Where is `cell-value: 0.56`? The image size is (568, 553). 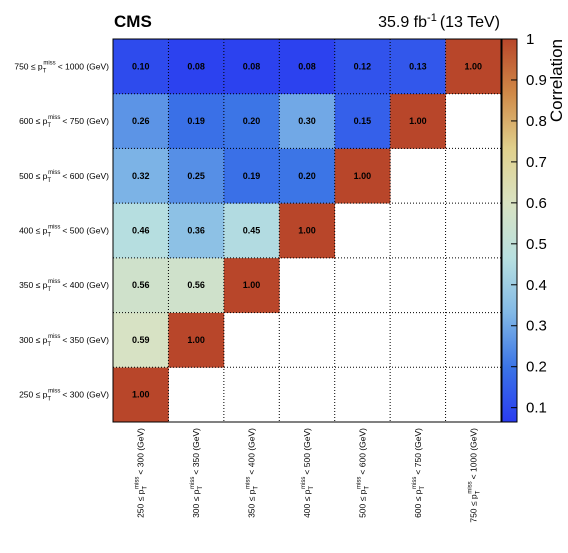 cell-value: 0.56 is located at coordinates (141, 285).